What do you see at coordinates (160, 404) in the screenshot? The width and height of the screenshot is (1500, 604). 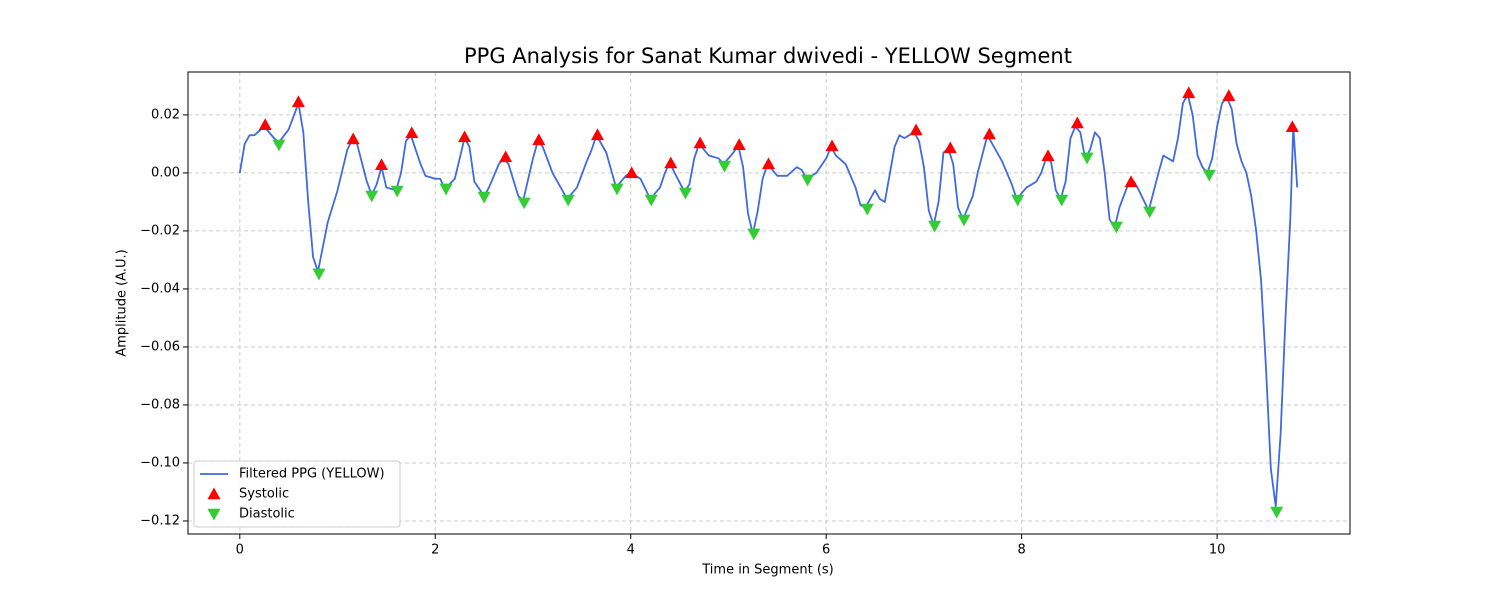 I see `y-tick-label: −0.08` at bounding box center [160, 404].